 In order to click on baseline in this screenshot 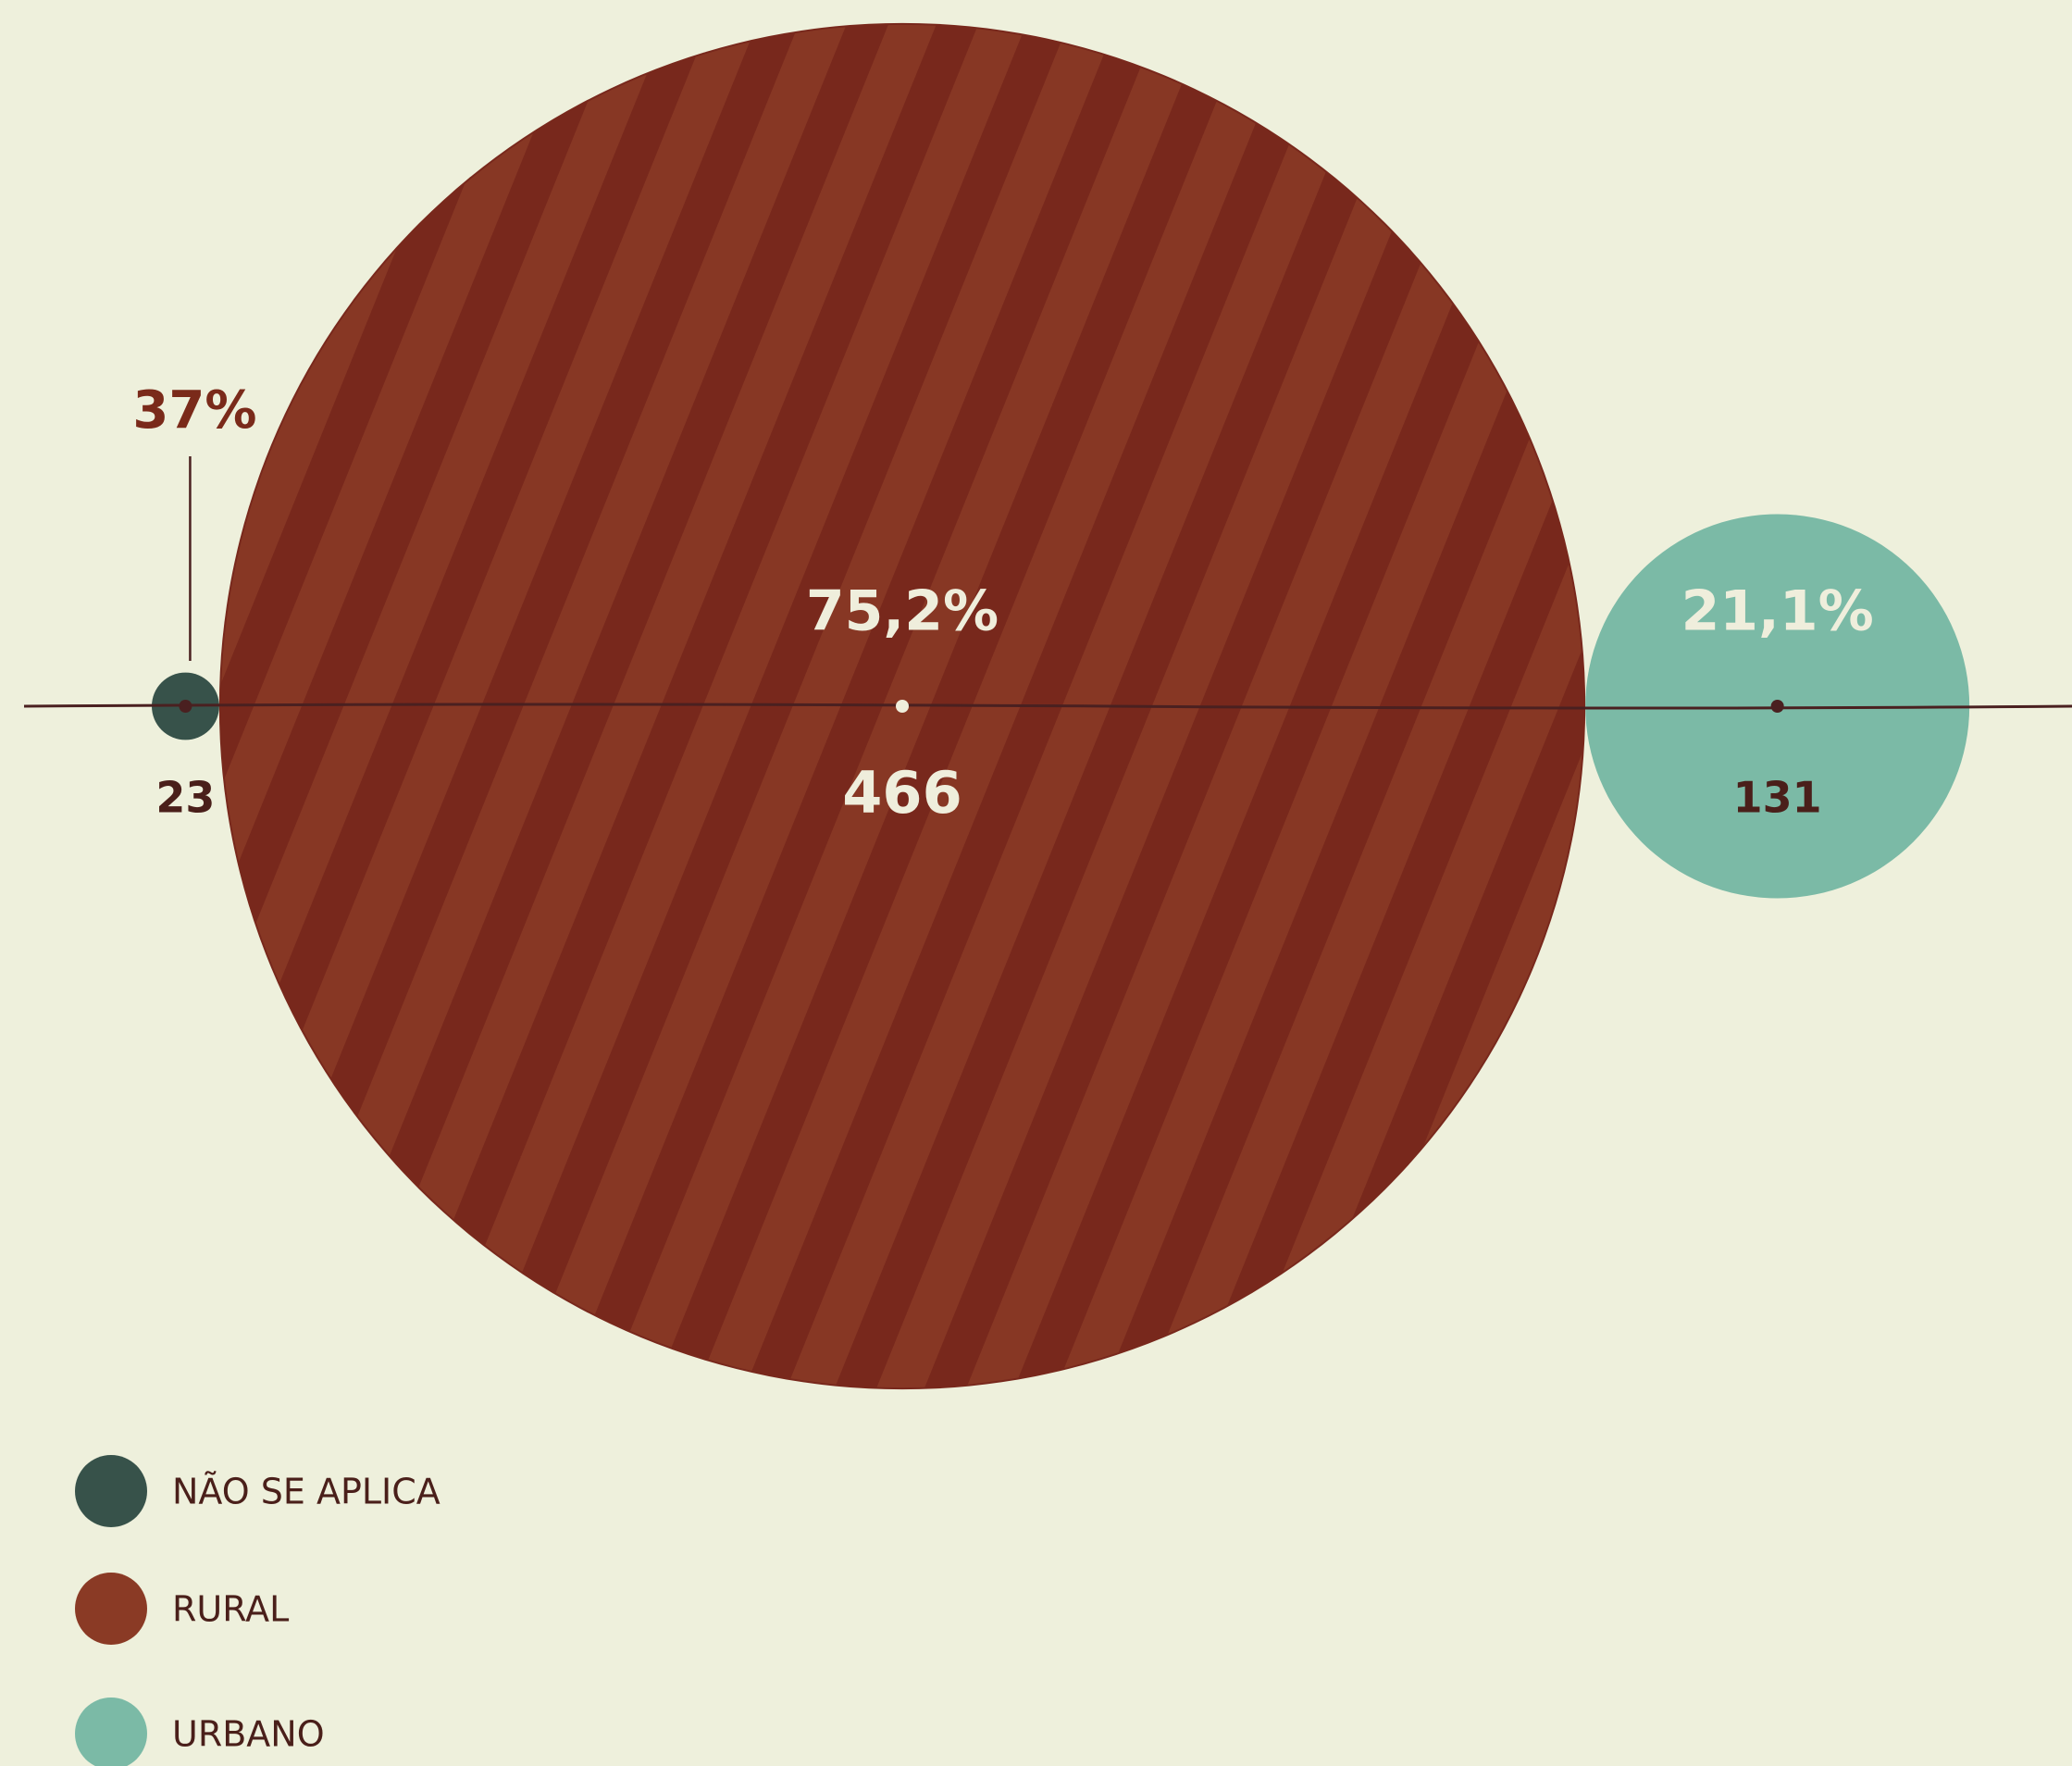, I will do `click(1047, 706)`.